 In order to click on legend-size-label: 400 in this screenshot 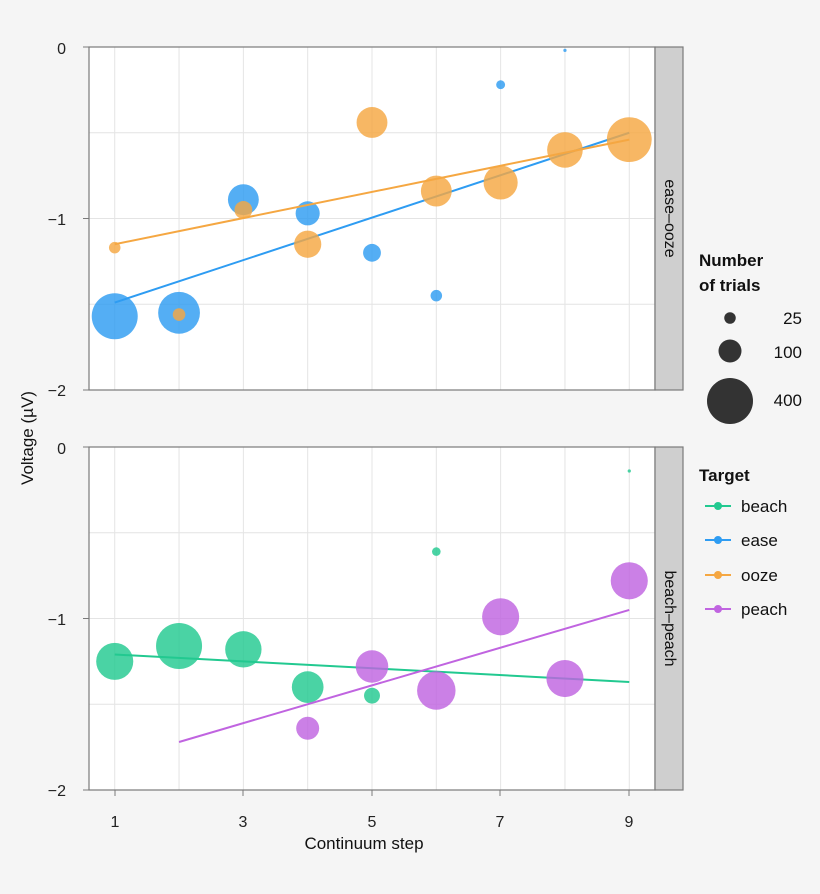, I will do `click(788, 400)`.